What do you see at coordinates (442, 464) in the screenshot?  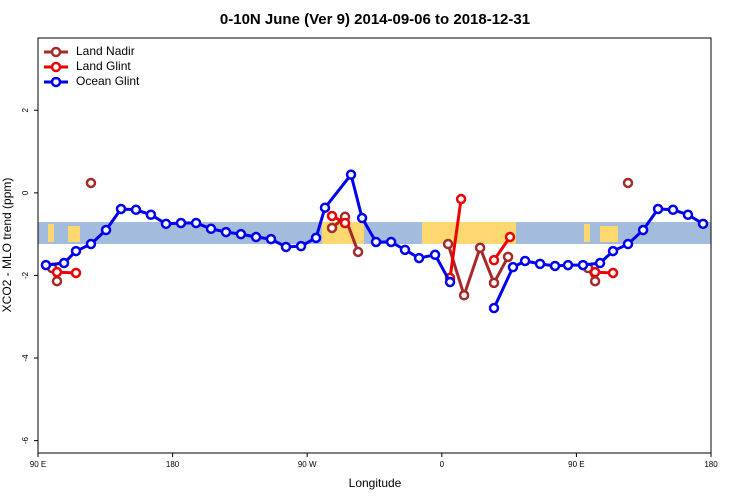 I see `x-tick-label: 0` at bounding box center [442, 464].